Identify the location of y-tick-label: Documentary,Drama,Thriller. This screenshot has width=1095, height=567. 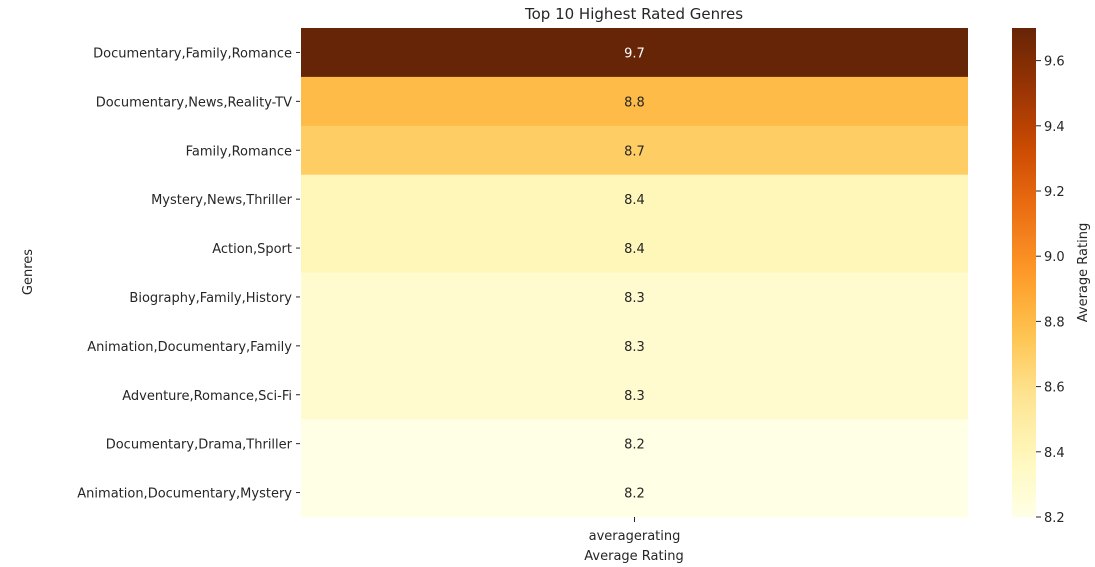
(199, 445).